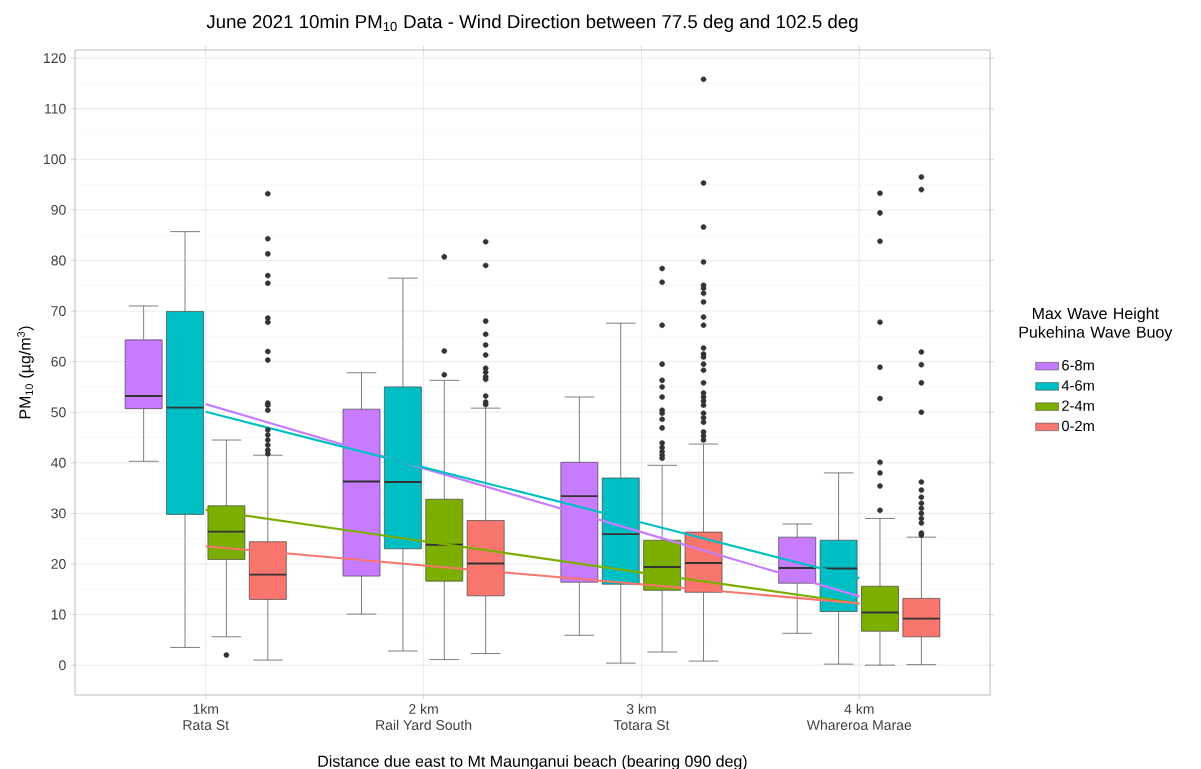  I want to click on x-tick-label: 4 km Whareroa Marae, so click(859, 716).